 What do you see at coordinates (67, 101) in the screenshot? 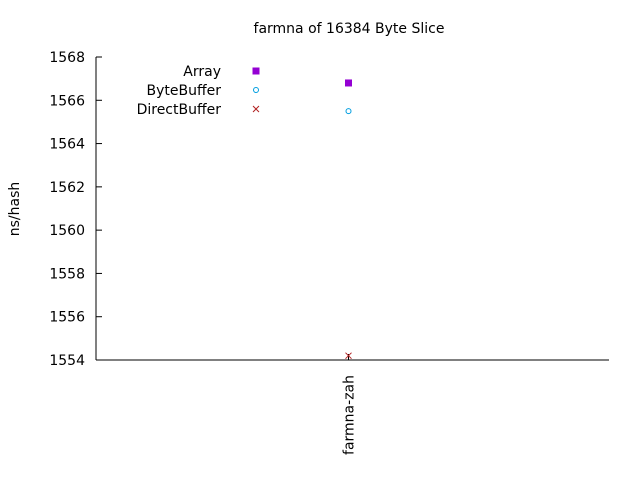
I see `y-tick-label: 1566` at bounding box center [67, 101].